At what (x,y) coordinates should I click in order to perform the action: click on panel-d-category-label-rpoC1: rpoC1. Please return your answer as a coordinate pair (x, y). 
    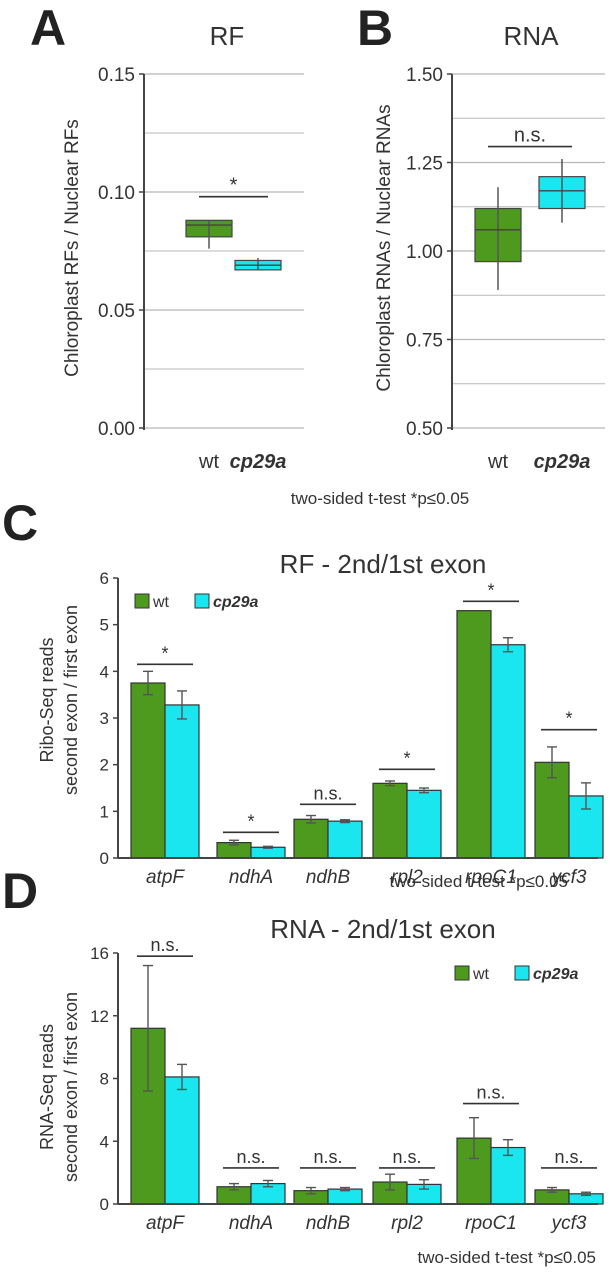
    Looking at the image, I should click on (491, 1223).